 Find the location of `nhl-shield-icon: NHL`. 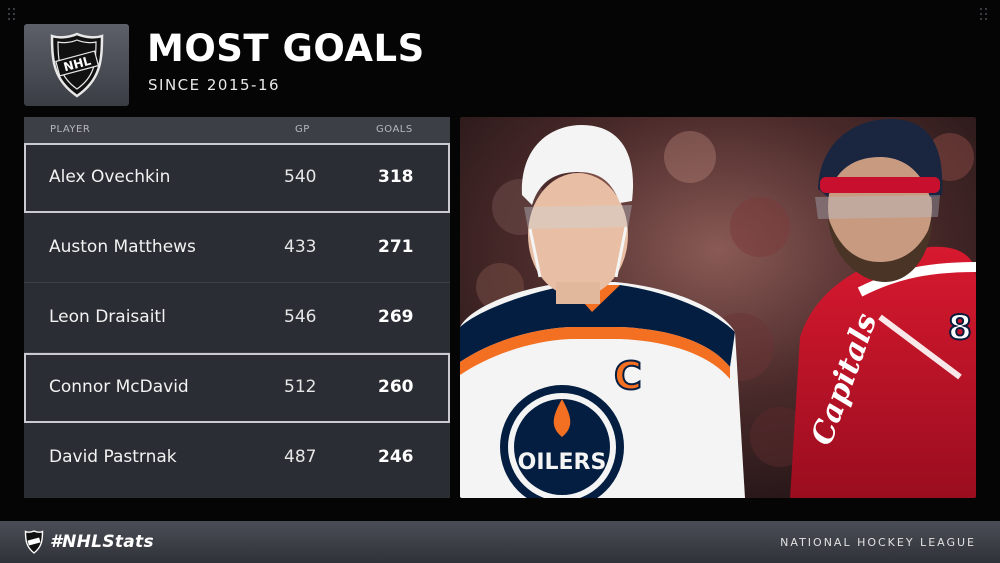

nhl-shield-icon: NHL is located at coordinates (76, 65).